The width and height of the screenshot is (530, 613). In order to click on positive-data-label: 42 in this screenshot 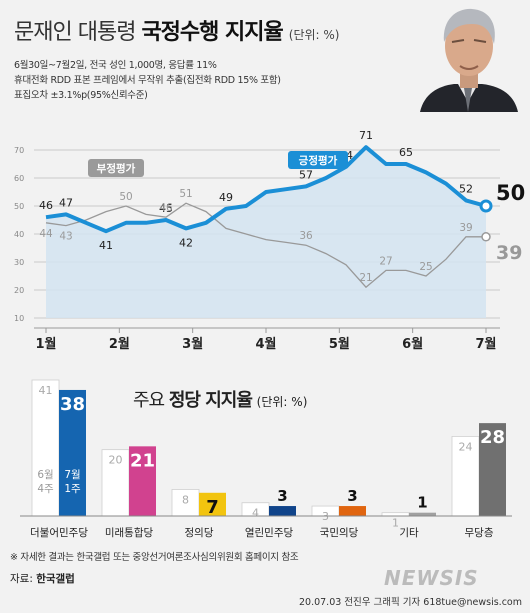, I will do `click(186, 242)`.